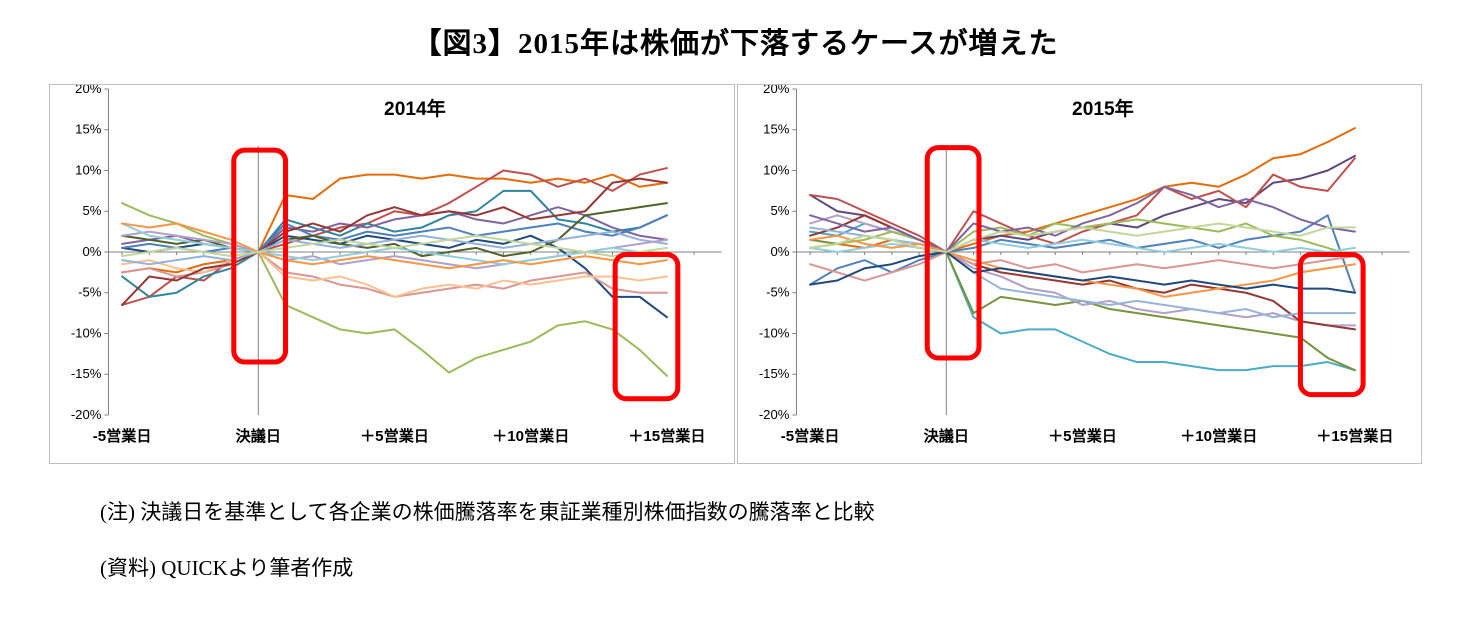 This screenshot has width=1471, height=631. What do you see at coordinates (1103, 108) in the screenshot?
I see `chart-title: 2015年` at bounding box center [1103, 108].